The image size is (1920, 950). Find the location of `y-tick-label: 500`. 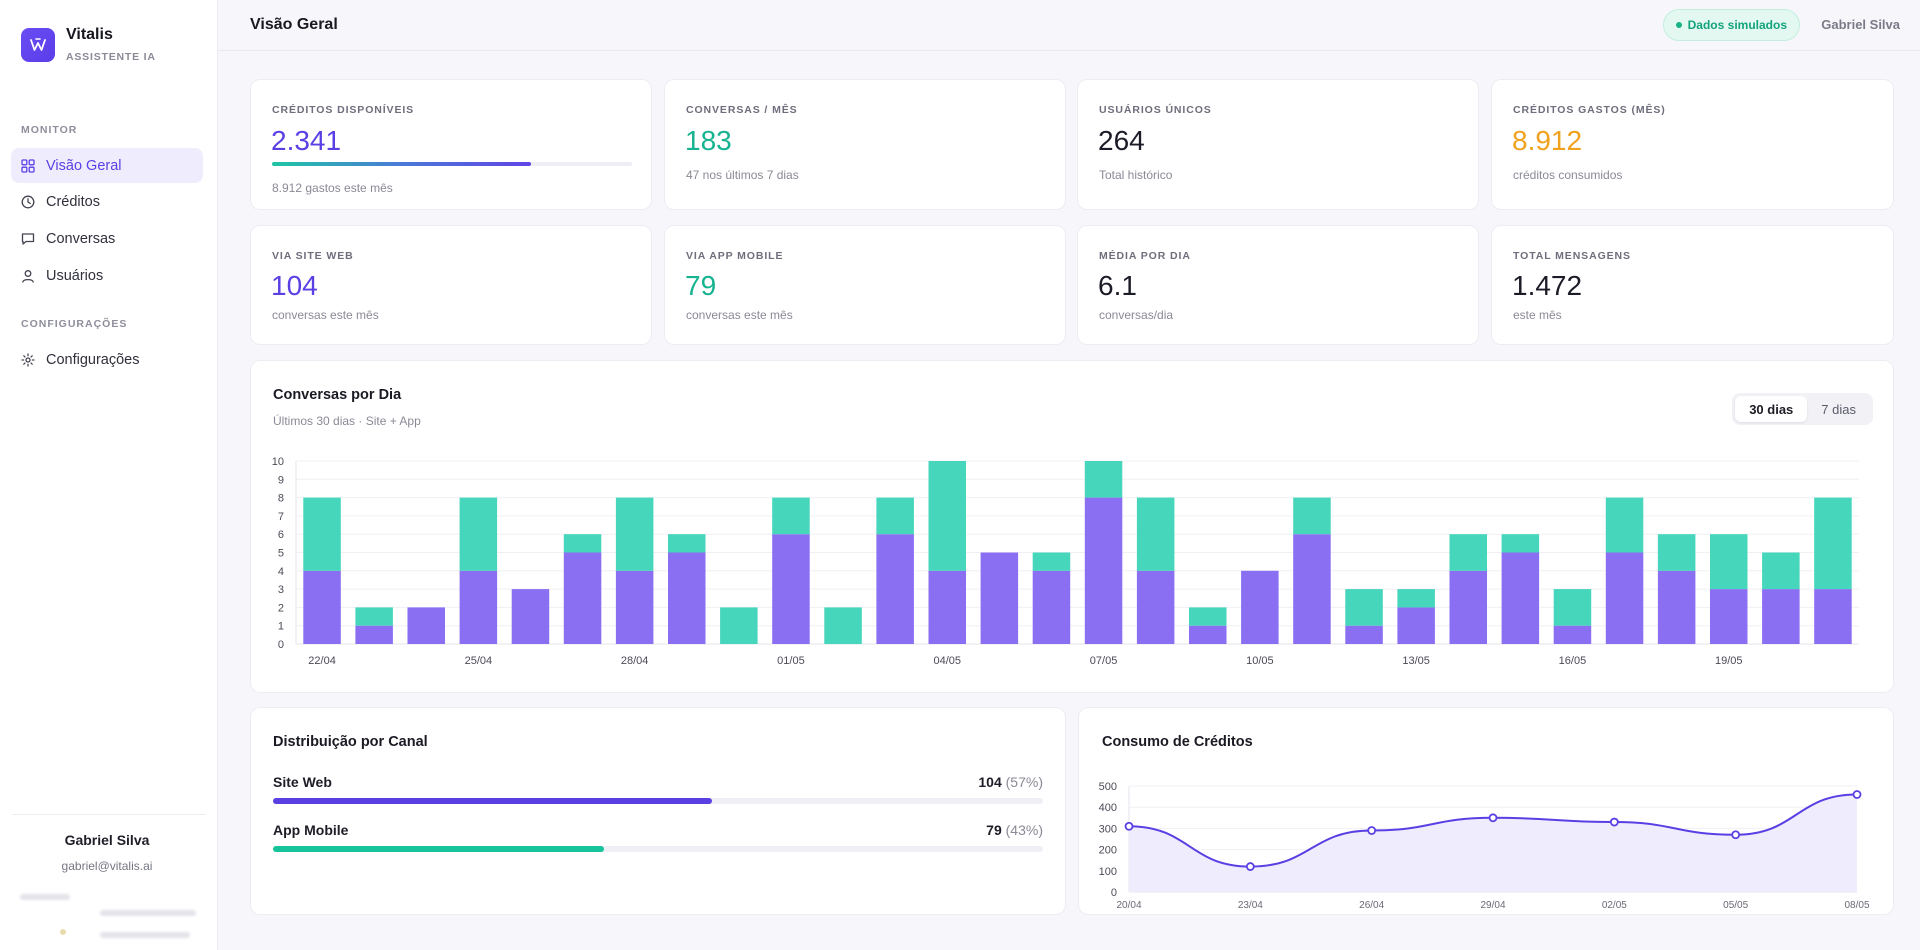

y-tick-label: 500 is located at coordinates (1108, 787).